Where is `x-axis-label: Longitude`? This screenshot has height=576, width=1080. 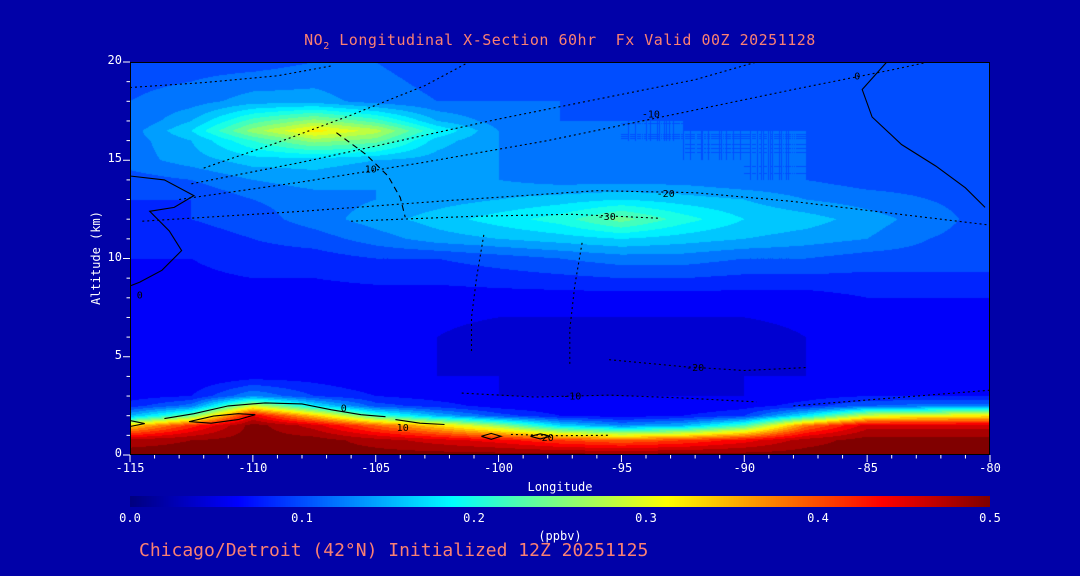
x-axis-label: Longitude is located at coordinates (560, 487).